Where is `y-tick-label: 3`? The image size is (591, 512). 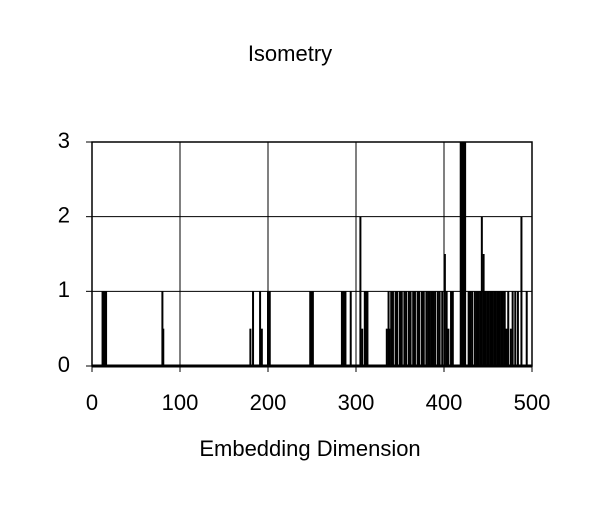
y-tick-label: 3 is located at coordinates (64, 140).